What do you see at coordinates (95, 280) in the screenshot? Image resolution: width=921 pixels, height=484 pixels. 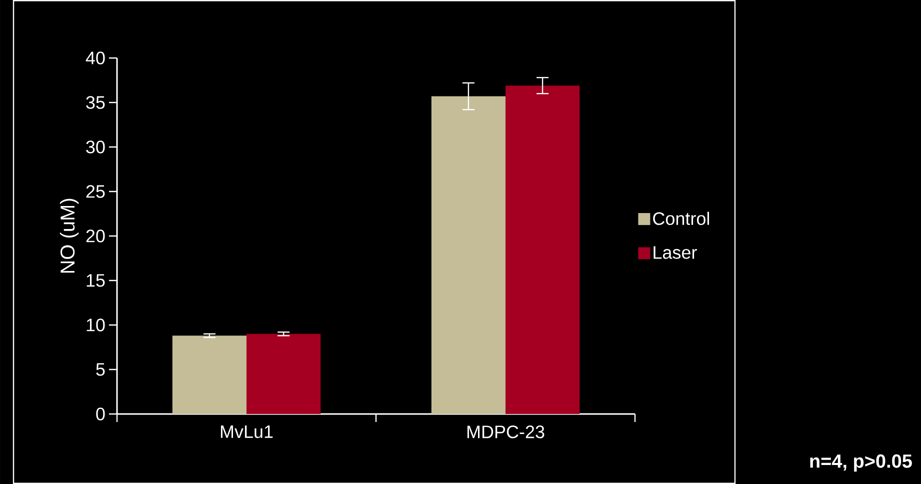 I see `y-tick-label: 15` at bounding box center [95, 280].